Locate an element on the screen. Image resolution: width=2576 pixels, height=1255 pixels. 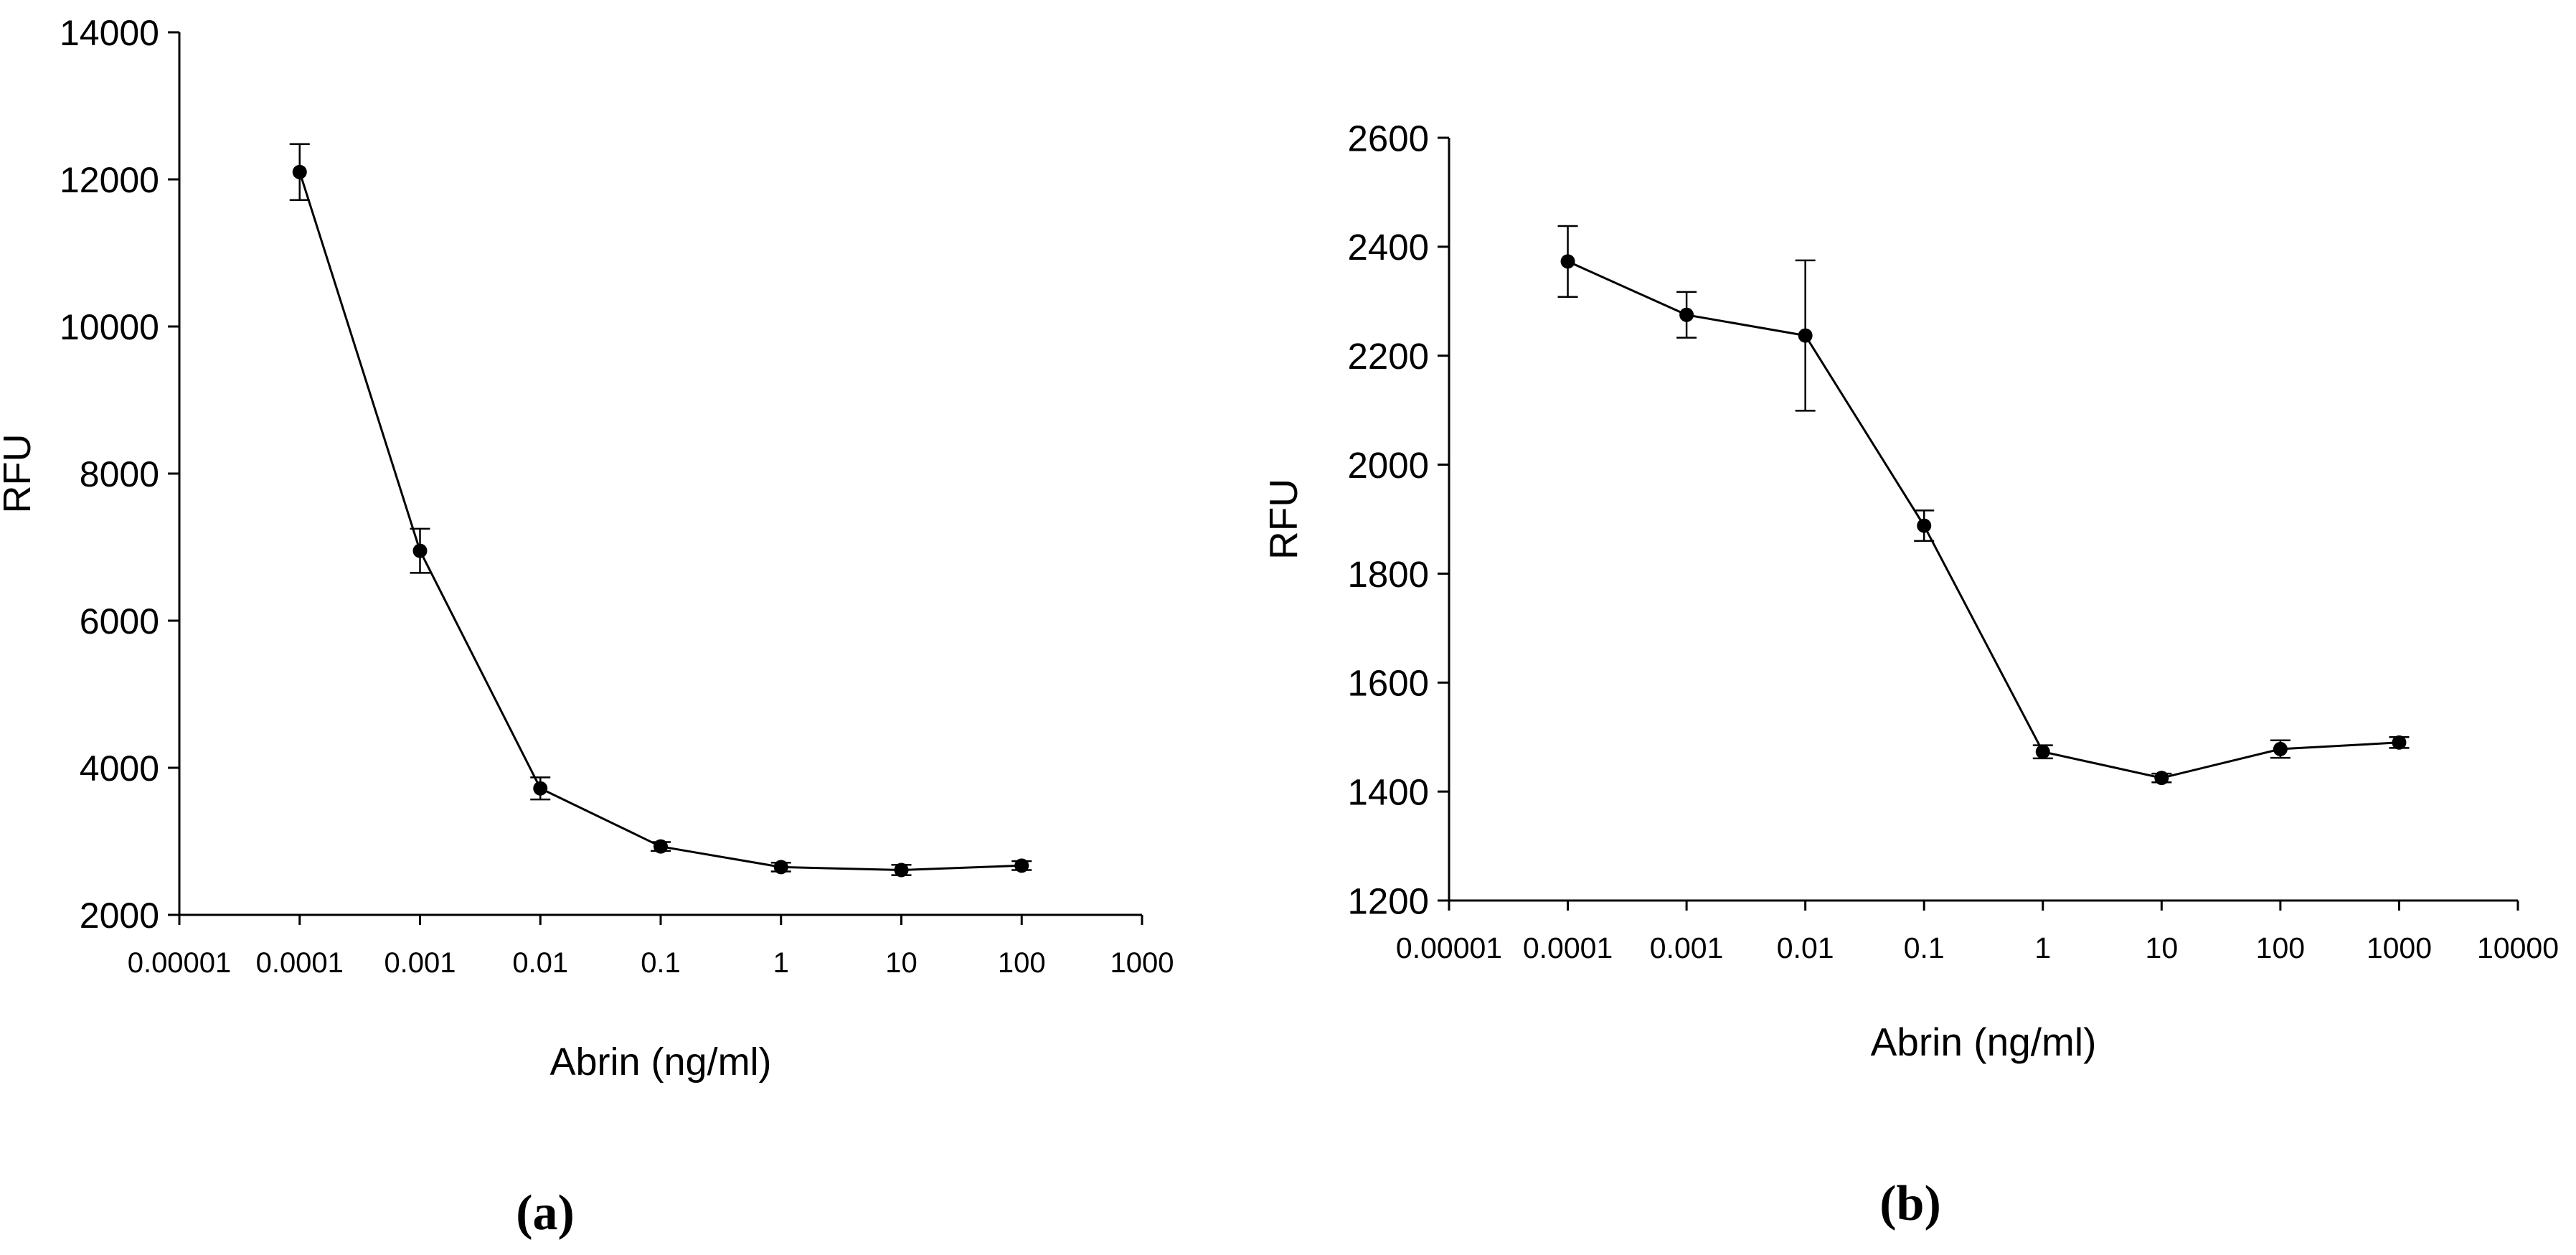
series-line is located at coordinates (1983, 519).